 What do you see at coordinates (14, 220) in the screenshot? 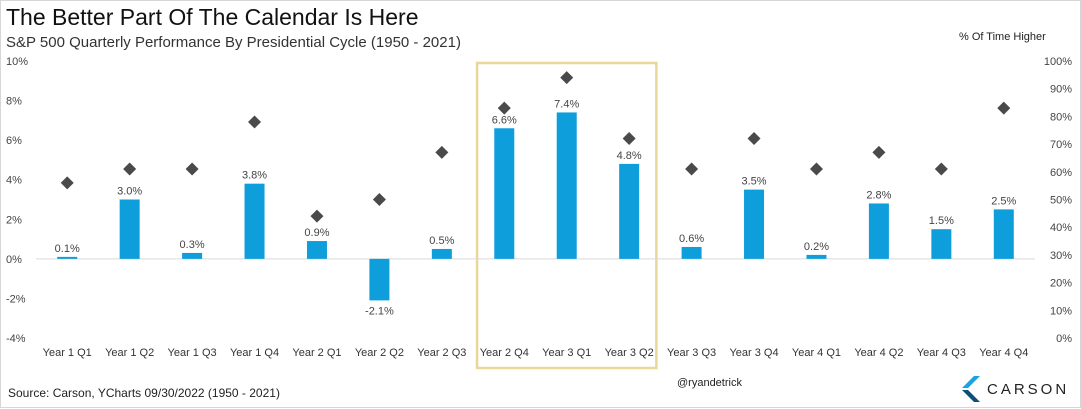
I see `left-axis-tick-label: 2%` at bounding box center [14, 220].